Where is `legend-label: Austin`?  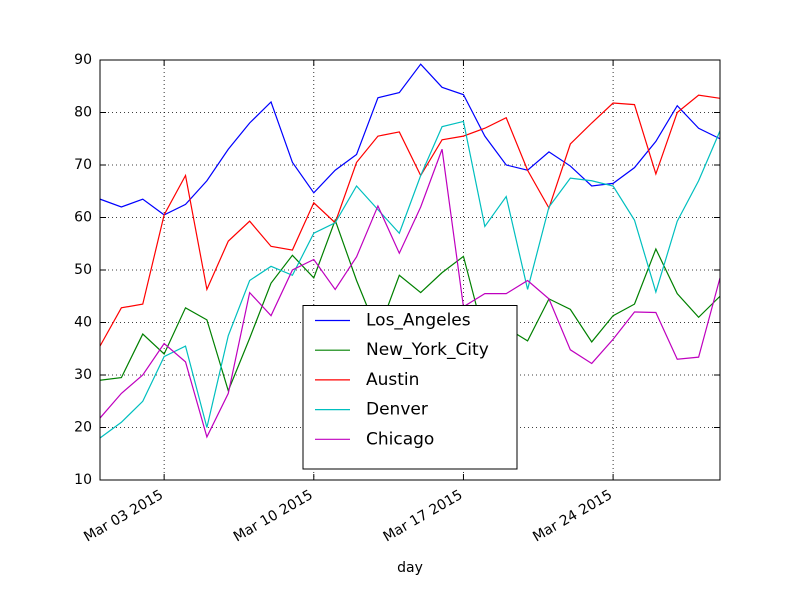 legend-label: Austin is located at coordinates (392, 380).